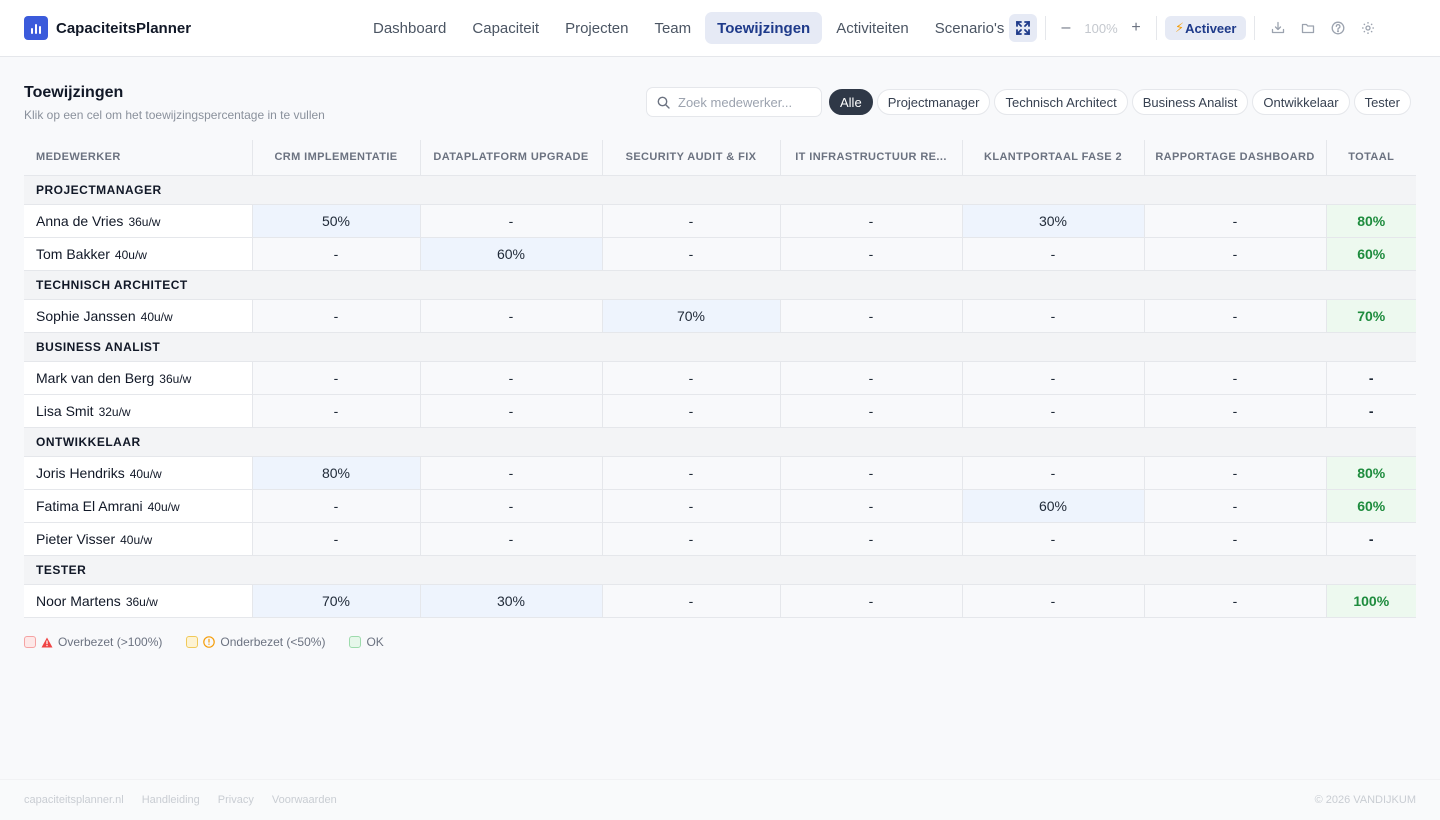 Image resolution: width=1440 pixels, height=820 pixels. I want to click on total-cell: 60%, so click(1371, 506).